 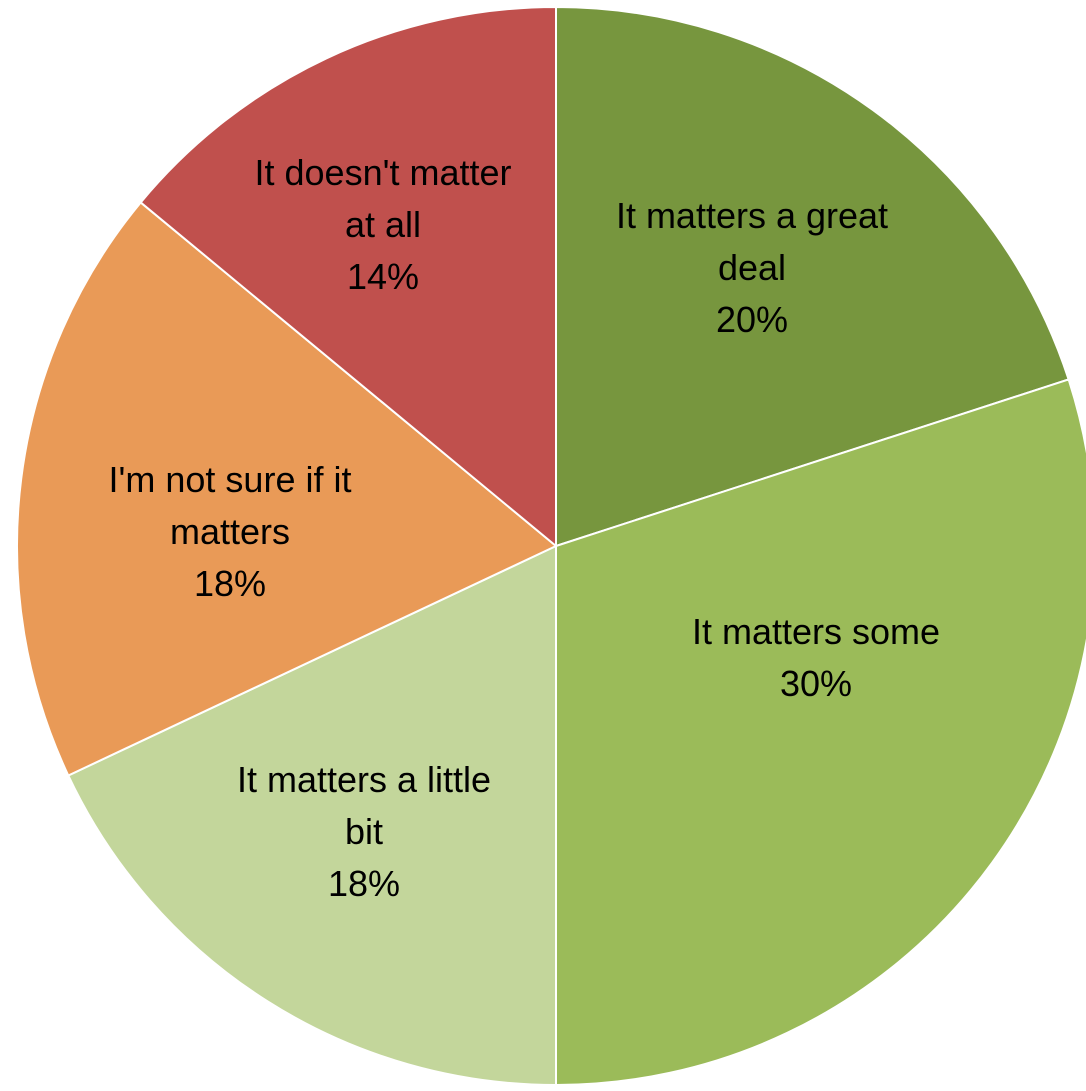 What do you see at coordinates (816, 657) in the screenshot?
I see `slice-label-2: It matters some 30%` at bounding box center [816, 657].